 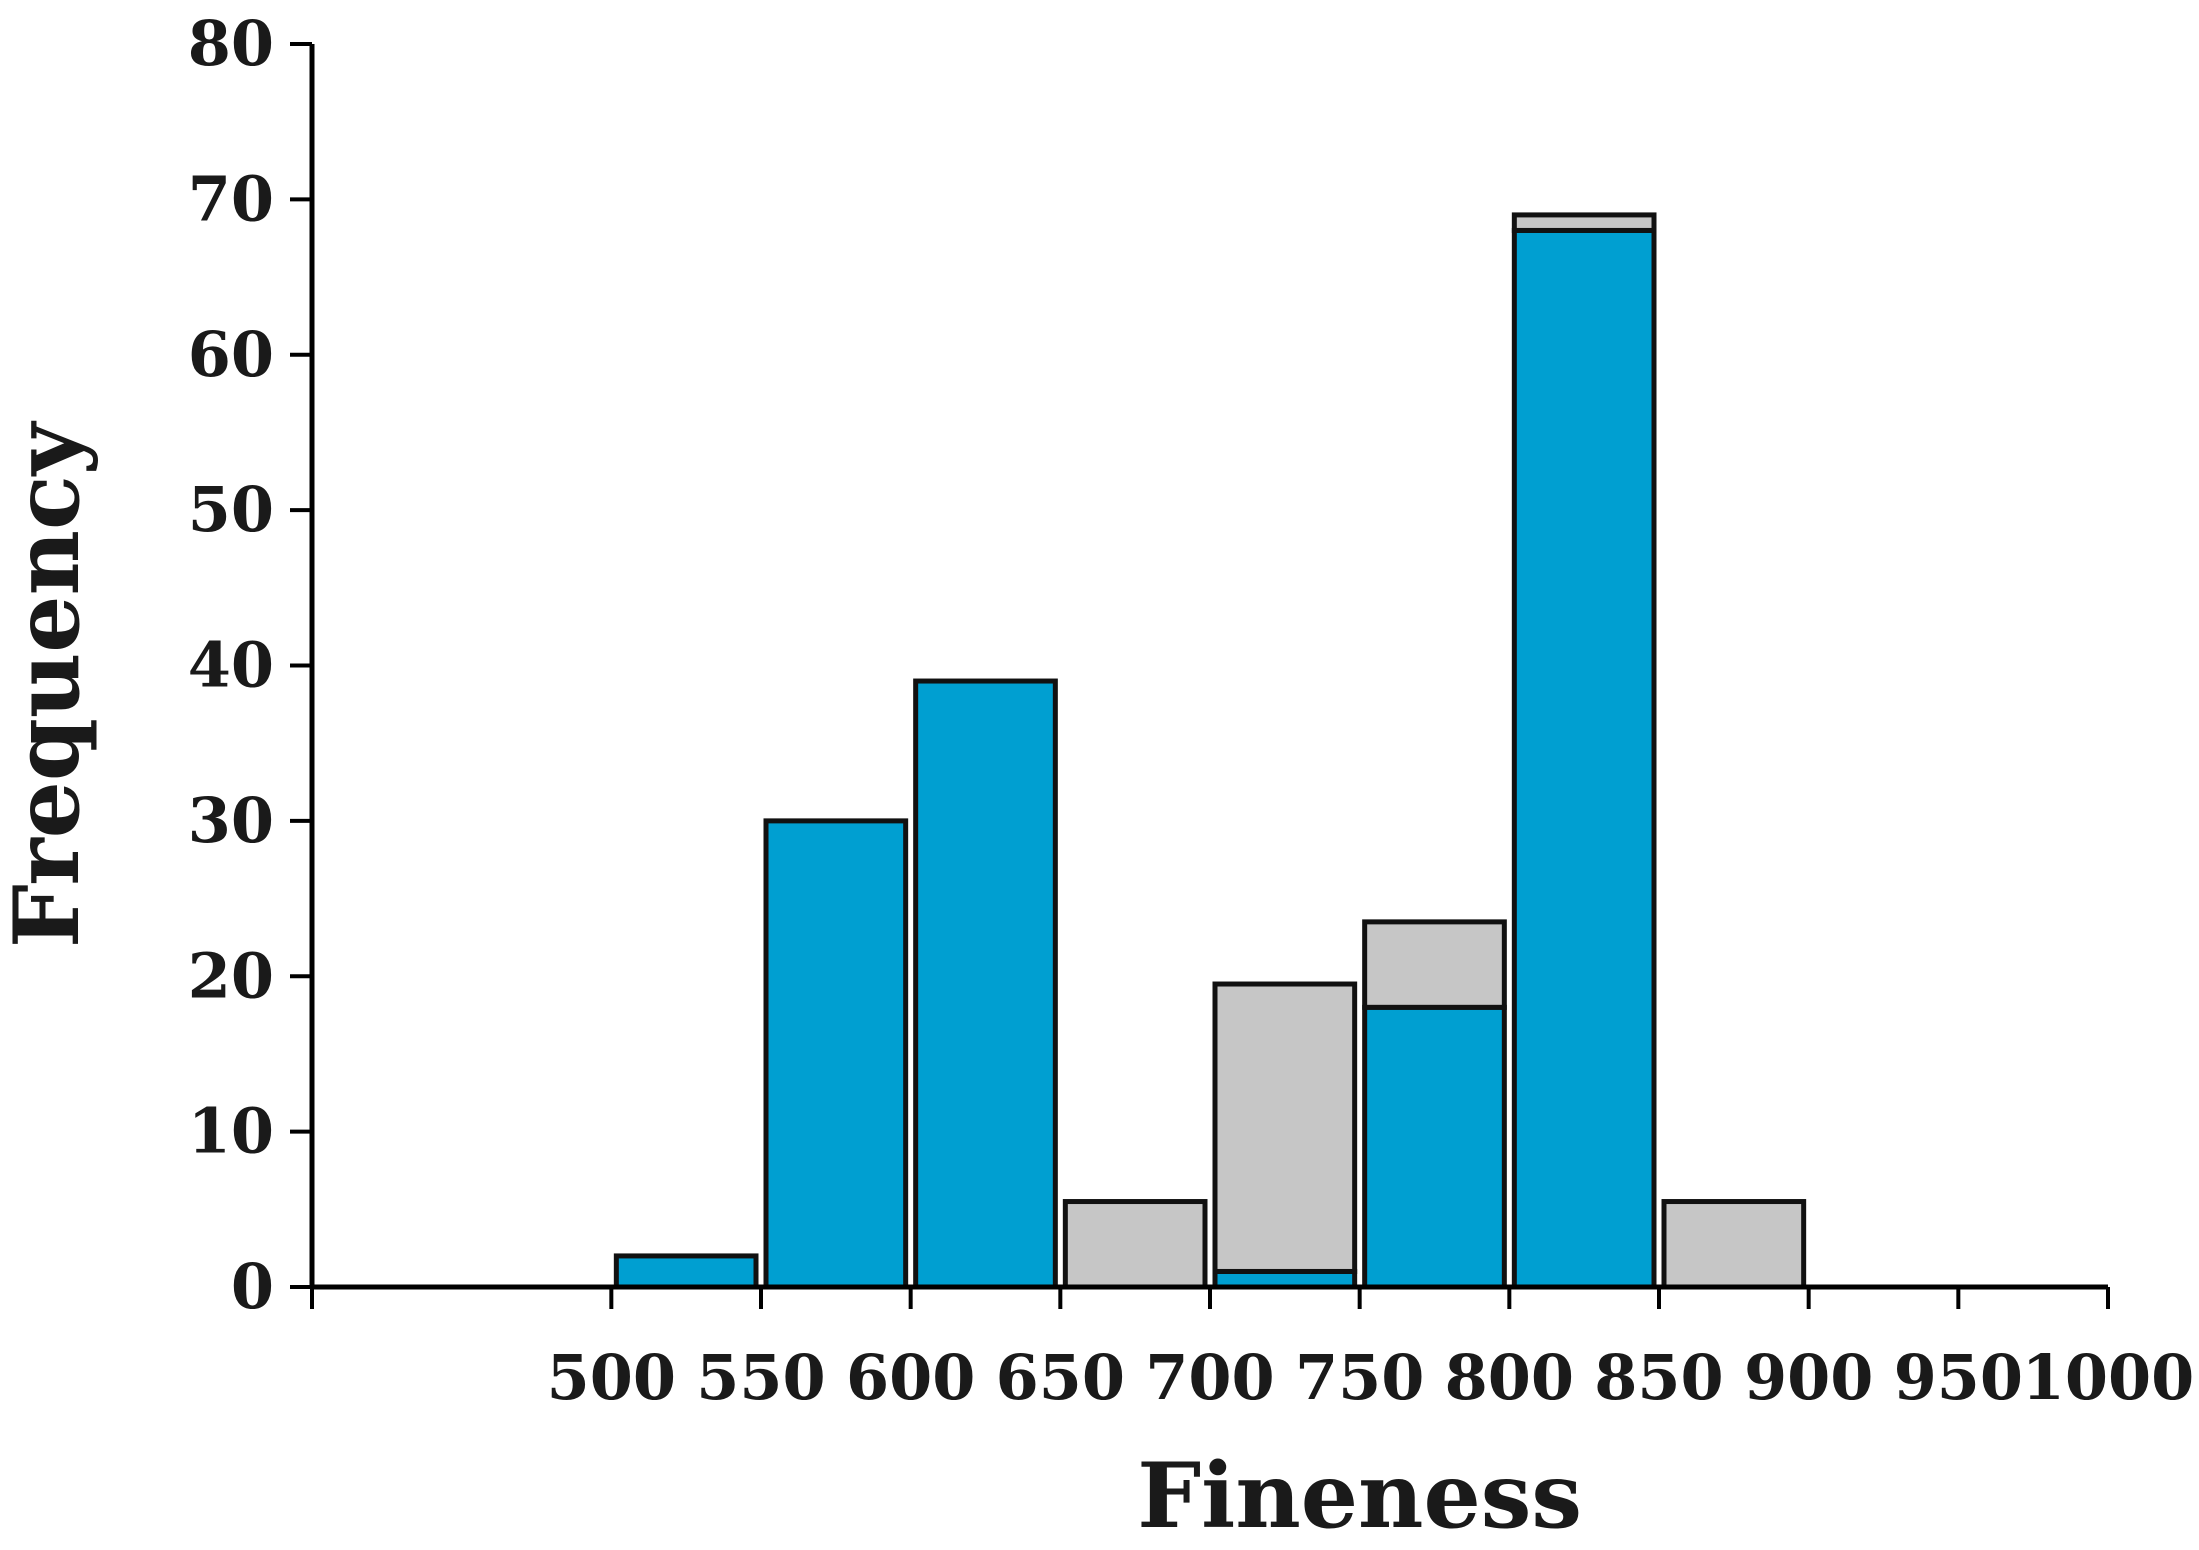 I want to click on y-tick-label: 10, so click(x=231, y=1131).